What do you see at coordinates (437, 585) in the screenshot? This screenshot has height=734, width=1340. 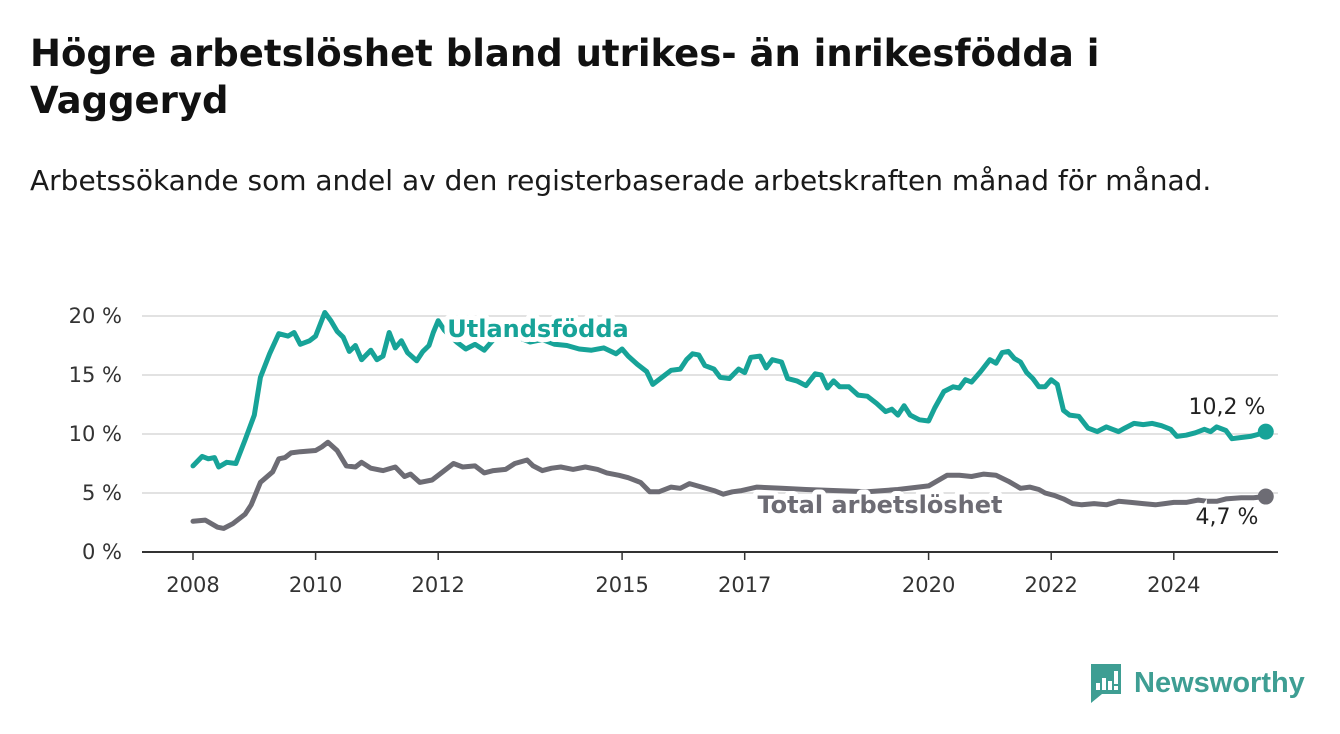 I see `x-tick-label: 2012` at bounding box center [437, 585].